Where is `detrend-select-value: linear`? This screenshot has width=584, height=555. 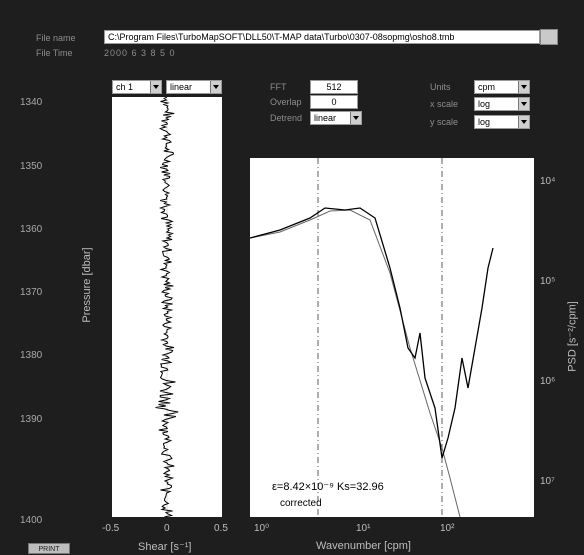
detrend-select-value: linear is located at coordinates (325, 118).